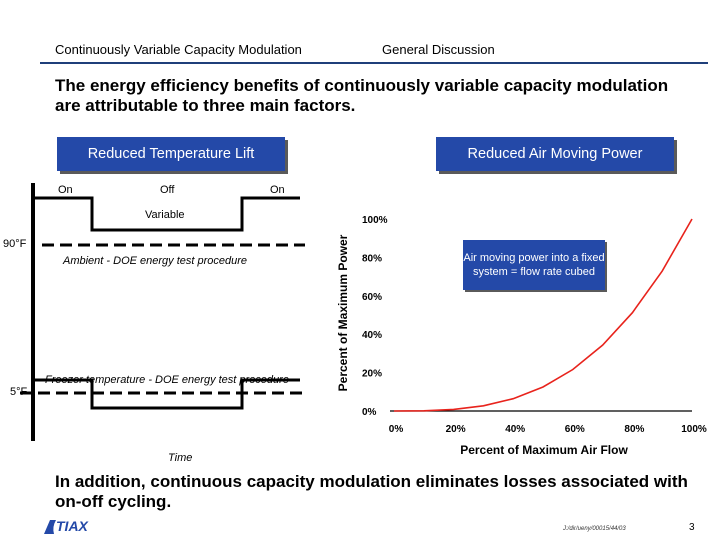 This screenshot has height=540, width=720. Describe the element at coordinates (692, 527) in the screenshot. I see `page-number: 3` at that location.